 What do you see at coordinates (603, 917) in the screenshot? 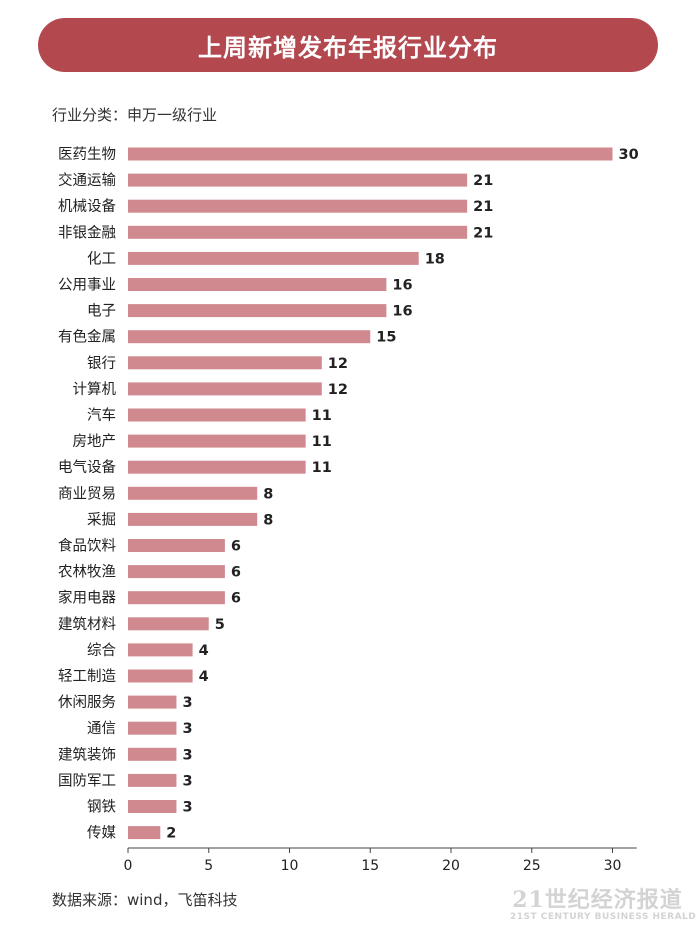
I see `watermark-sub-text: 21ST CENTURY BUSINESS HERALD` at bounding box center [603, 917].